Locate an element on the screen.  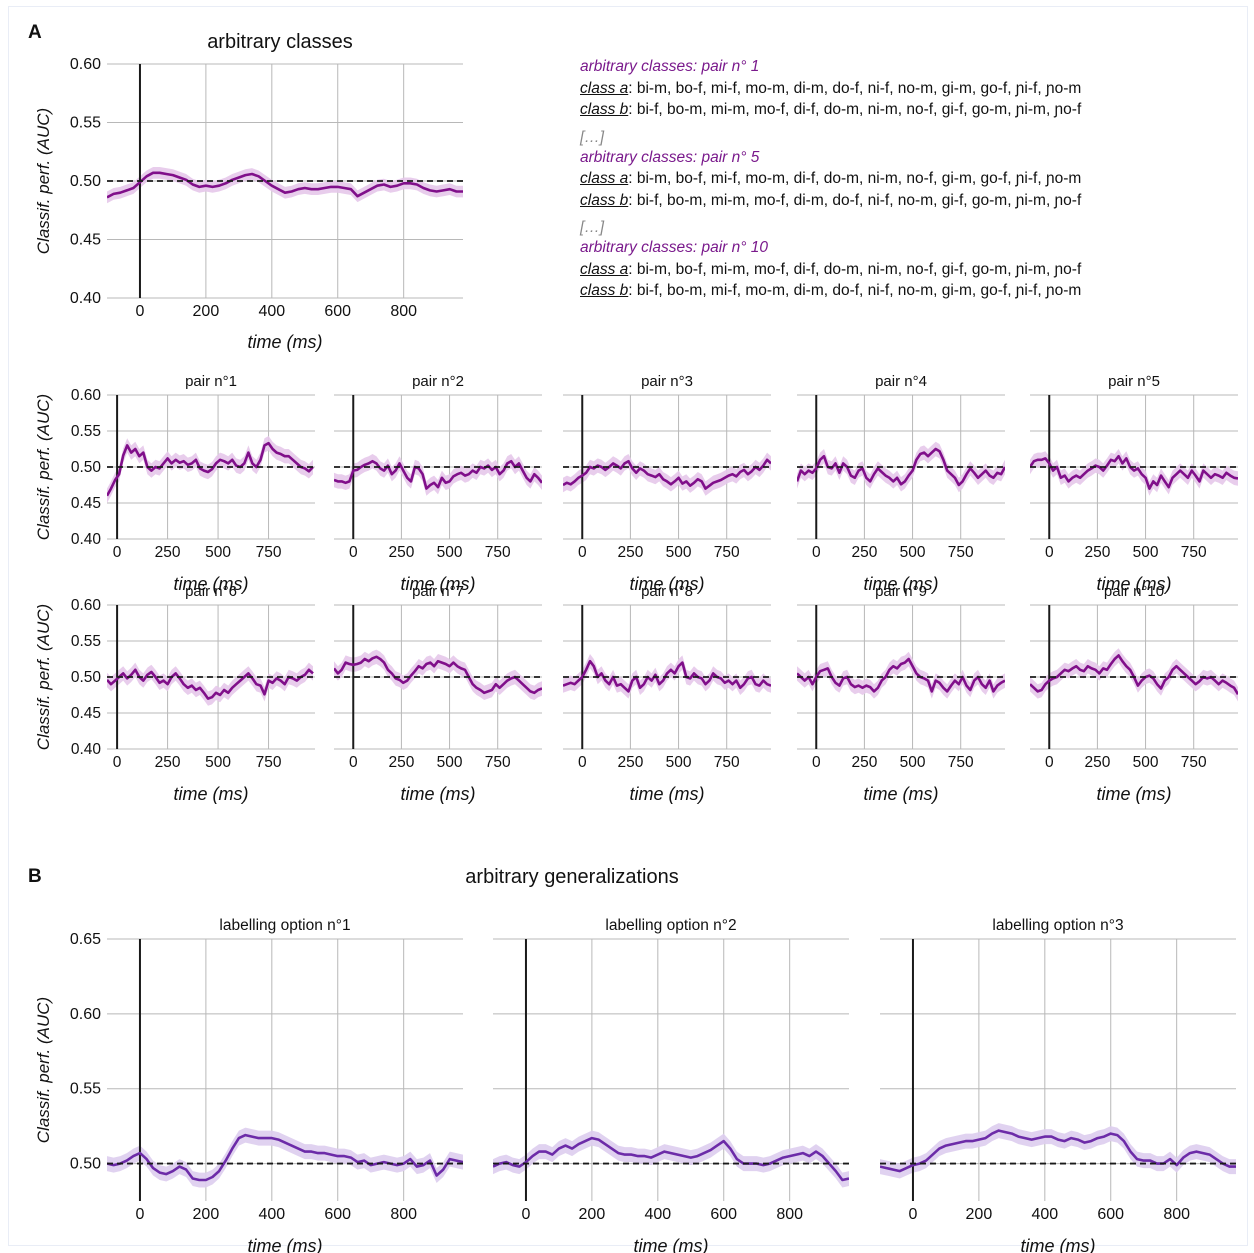
subplot-title: pair n°3 is located at coordinates (667, 381).